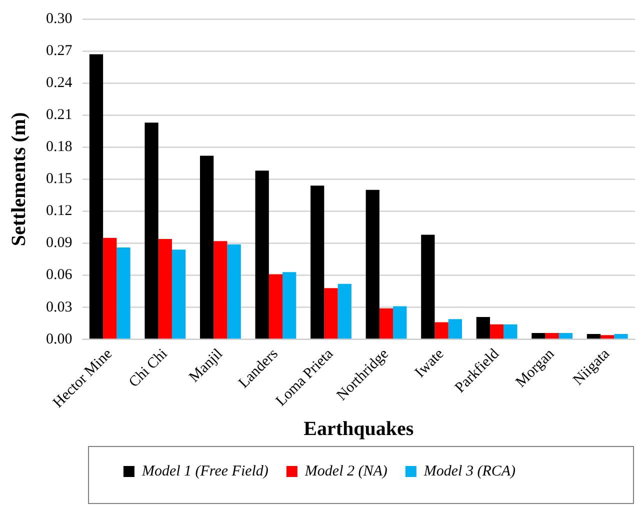  What do you see at coordinates (59, 211) in the screenshot?
I see `y-tick-label: 0.12` at bounding box center [59, 211].